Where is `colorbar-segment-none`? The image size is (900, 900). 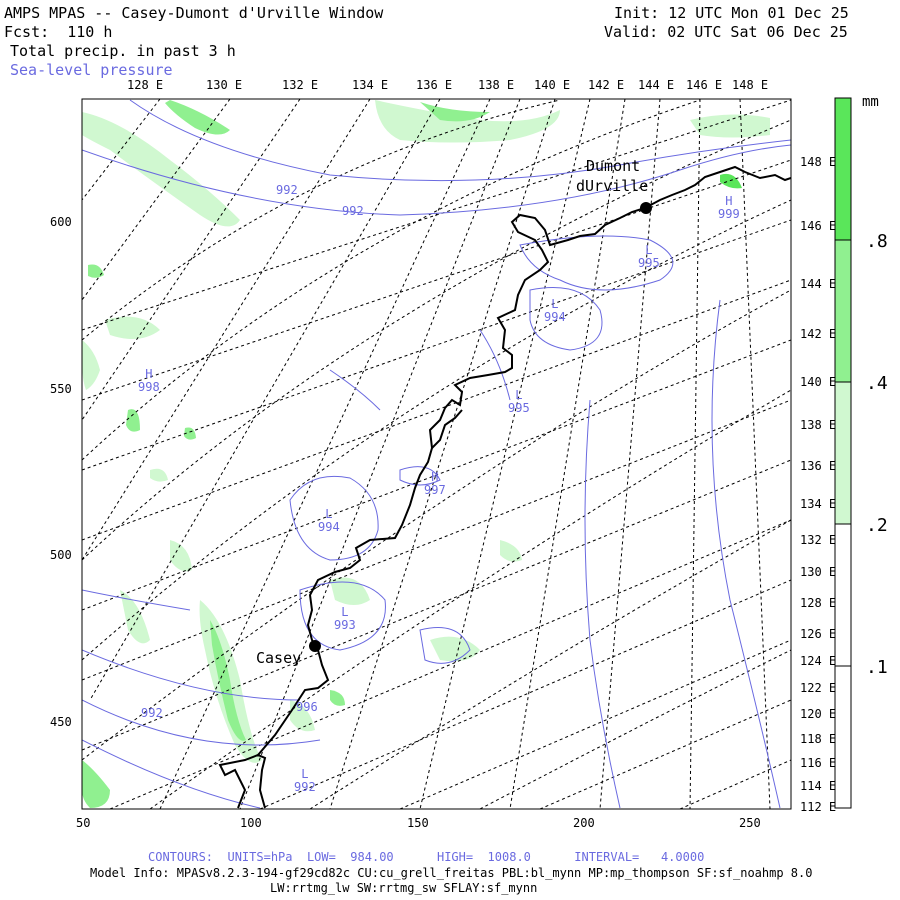
colorbar-segment-none is located at coordinates (843, 595).